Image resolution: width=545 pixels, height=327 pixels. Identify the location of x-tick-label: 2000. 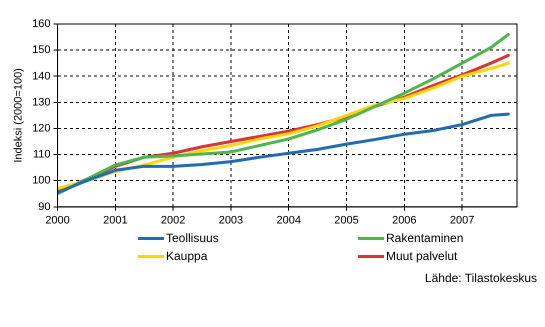
(57, 220).